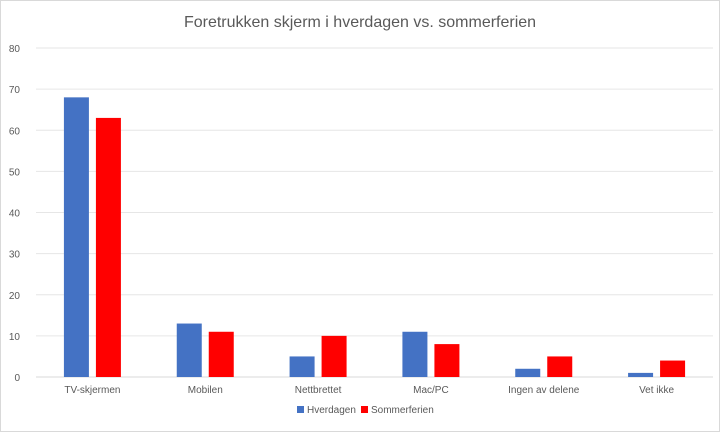 This screenshot has height=438, width=720. What do you see at coordinates (544, 390) in the screenshot?
I see `x-tick-label: Ingen av delene` at bounding box center [544, 390].